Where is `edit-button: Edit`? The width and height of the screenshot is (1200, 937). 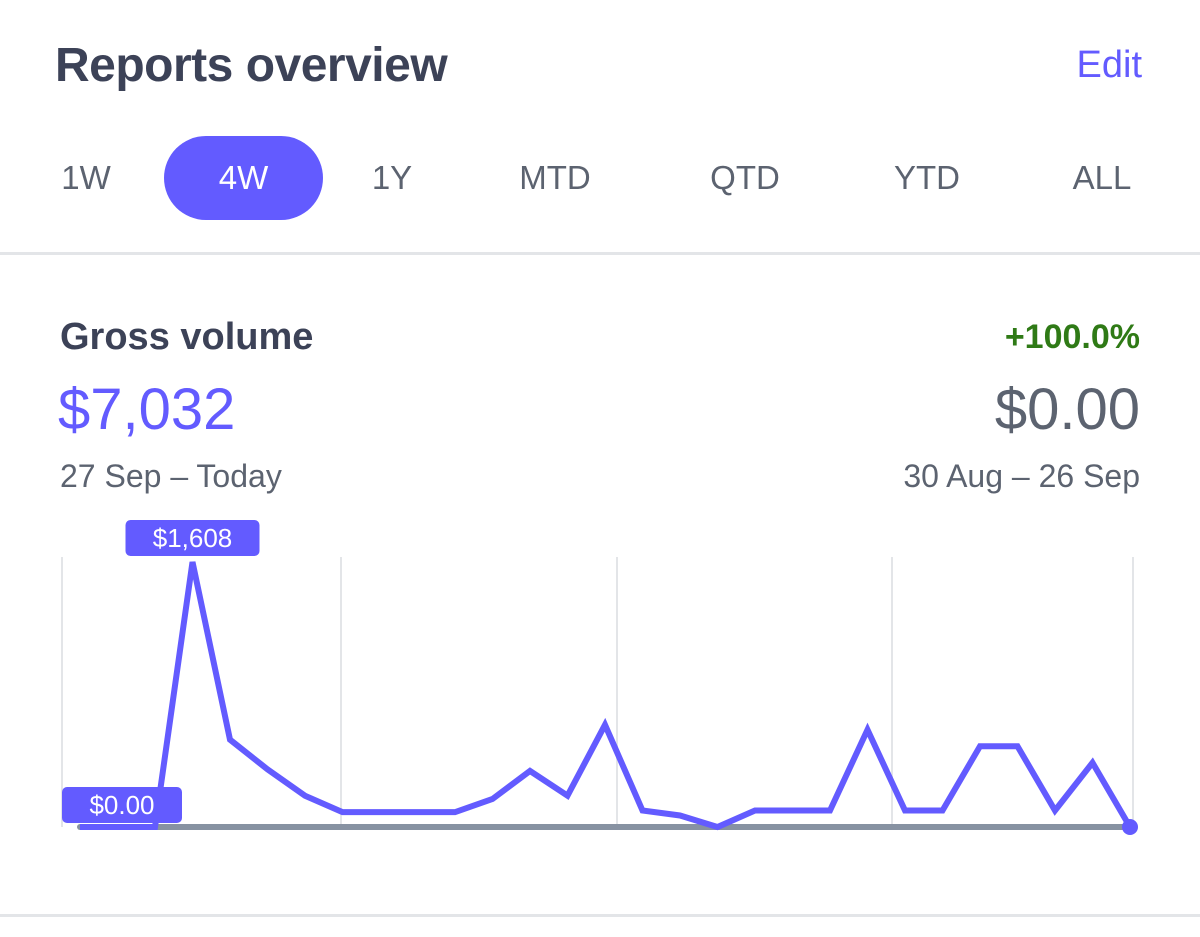 edit-button: Edit is located at coordinates (1109, 65).